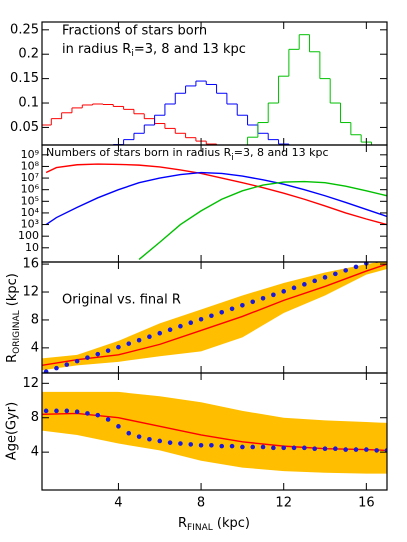 The image size is (407, 542). Describe the element at coordinates (96, 49) in the screenshot. I see `title-part: in radius R` at that location.